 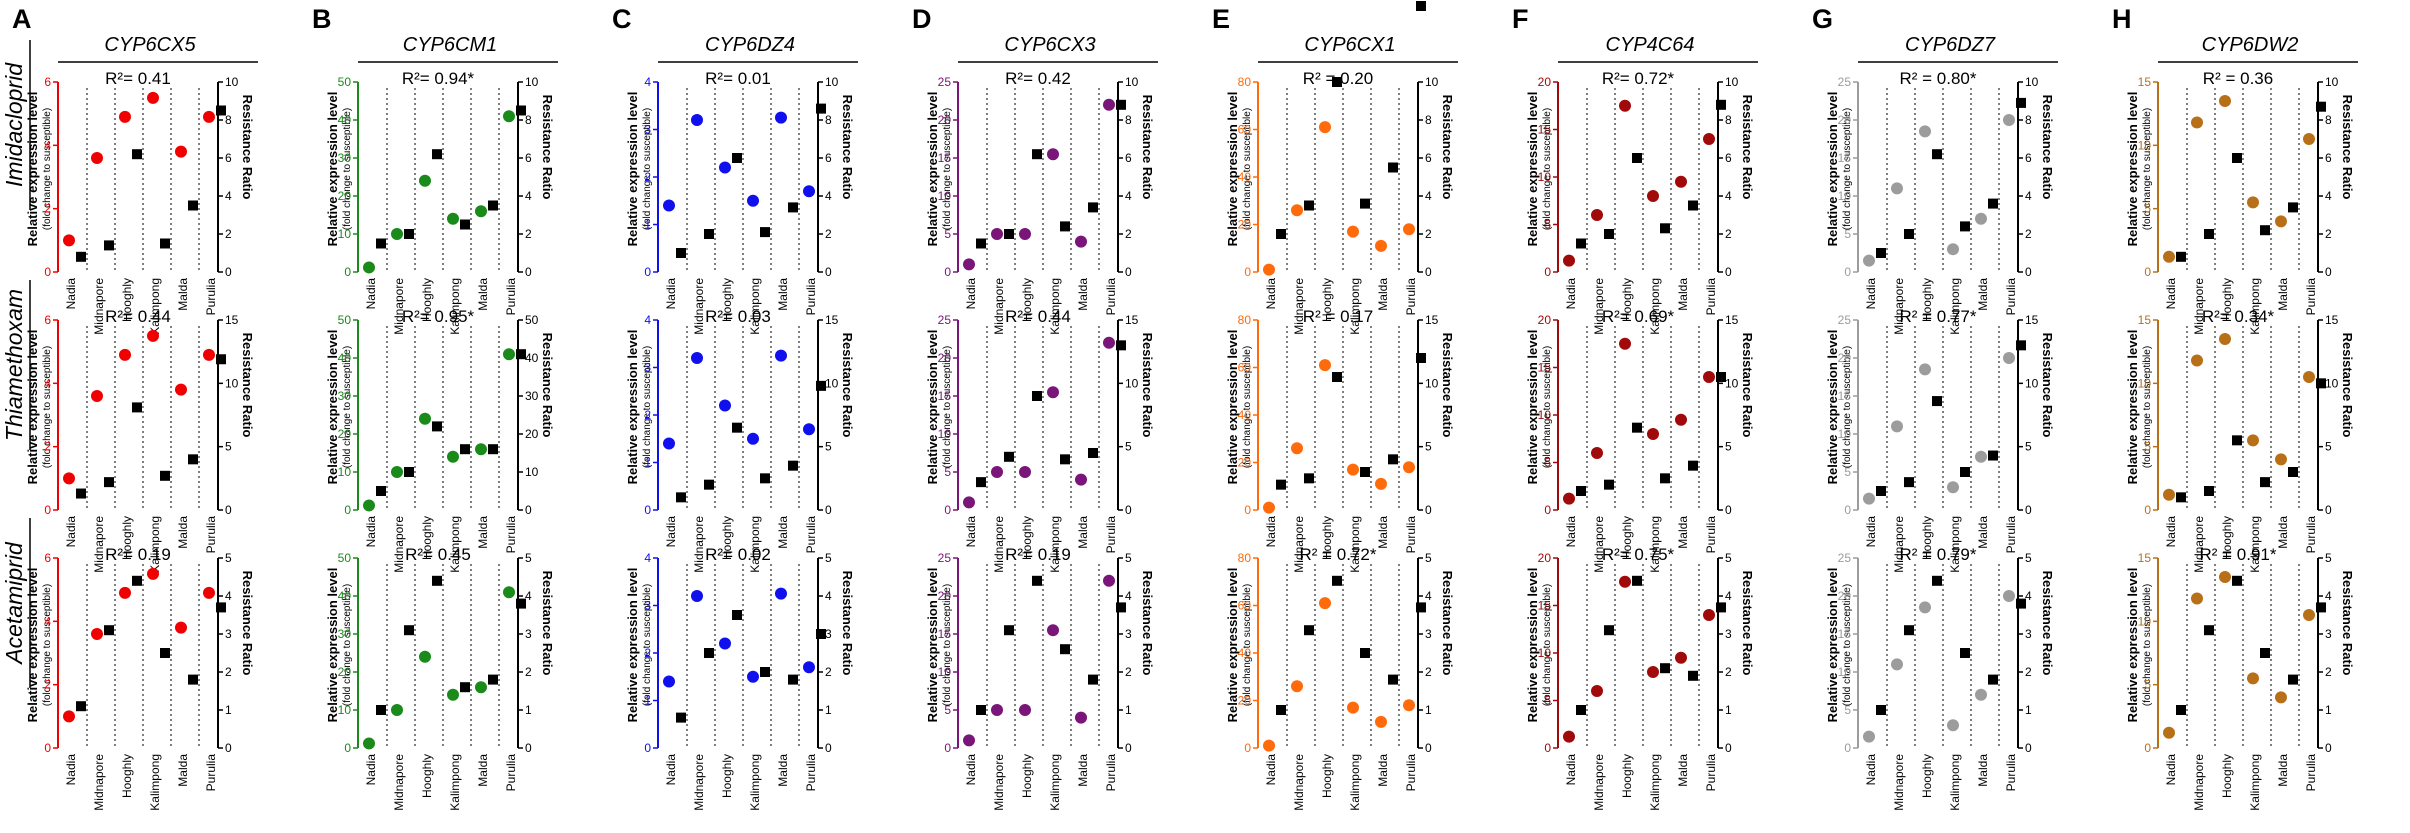 What do you see at coordinates (945, 82) in the screenshot?
I see `left-tick-label: 25` at bounding box center [945, 82].